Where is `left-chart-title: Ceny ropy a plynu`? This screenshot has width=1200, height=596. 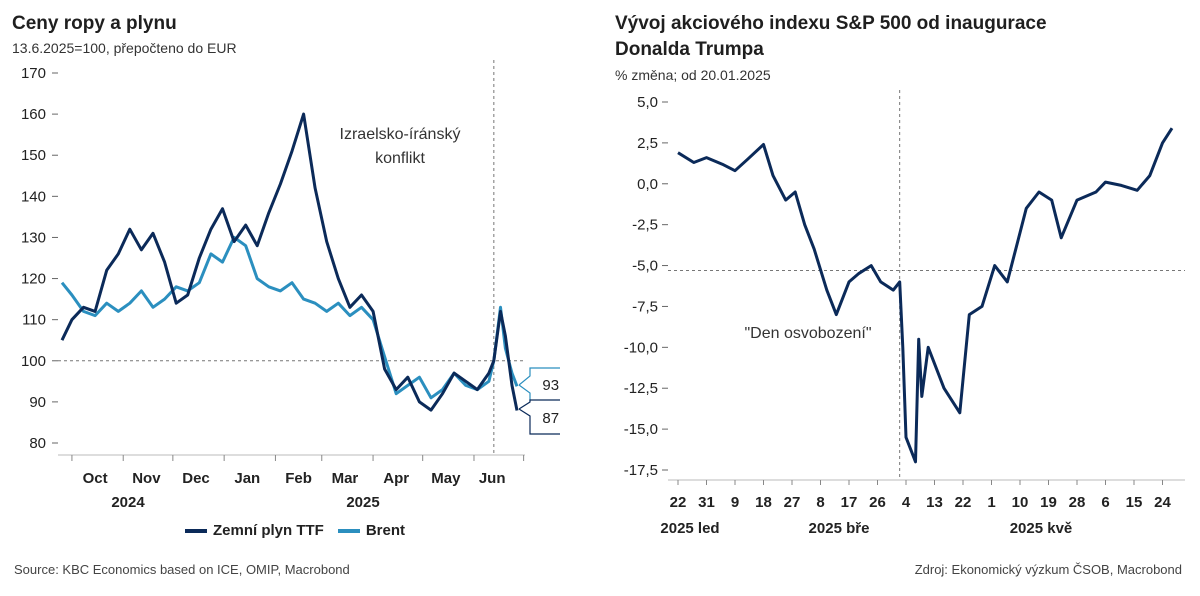 left-chart-title: Ceny ropy a plynu is located at coordinates (94, 23).